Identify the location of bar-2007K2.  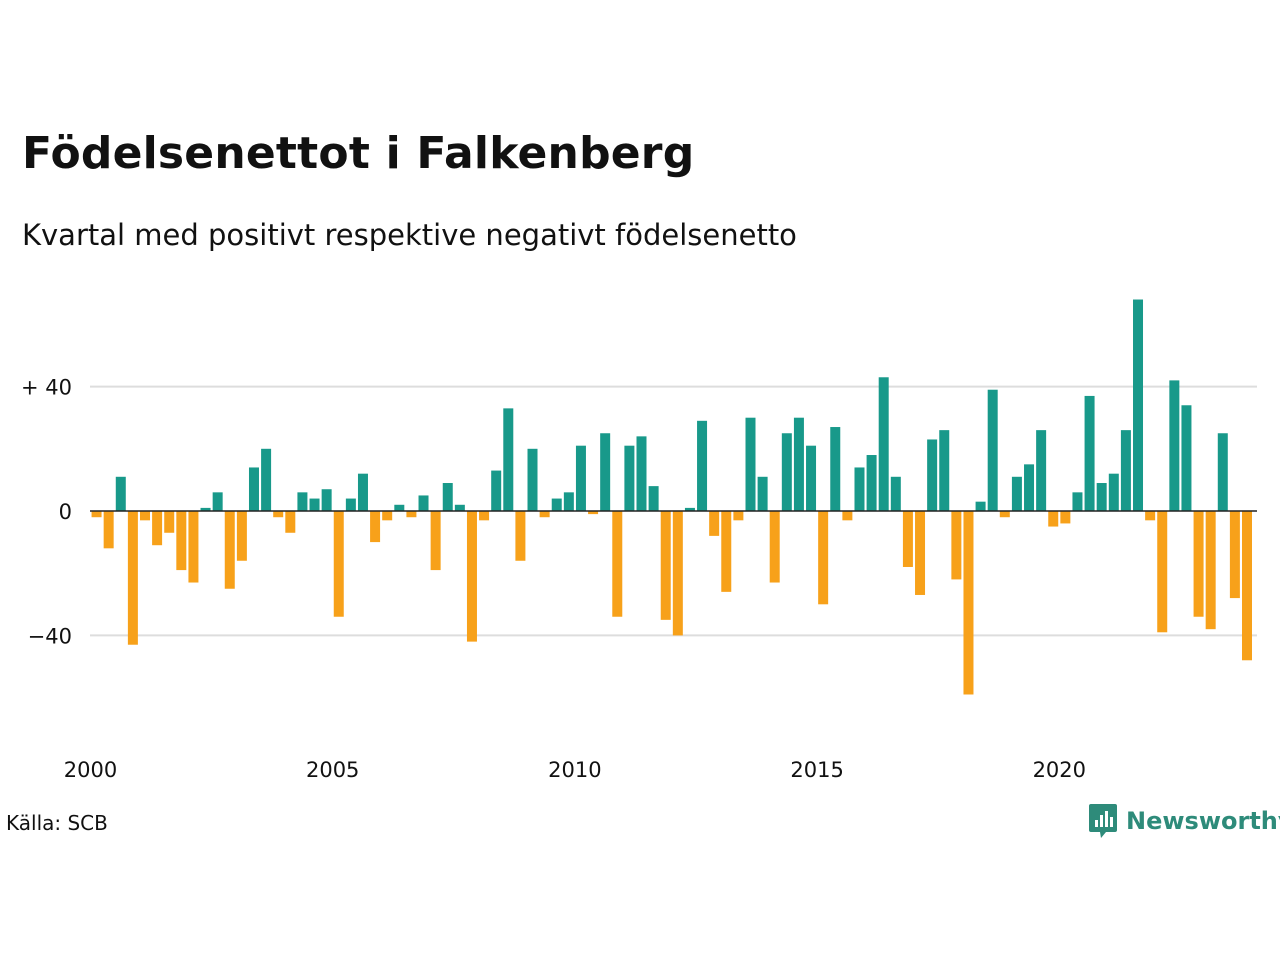
(447, 497).